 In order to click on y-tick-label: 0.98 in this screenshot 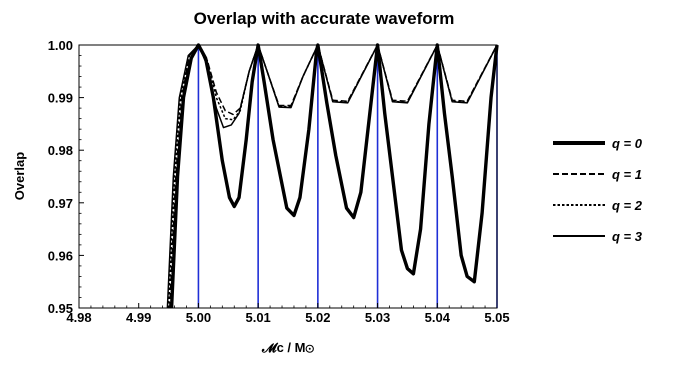, I will do `click(60, 150)`.